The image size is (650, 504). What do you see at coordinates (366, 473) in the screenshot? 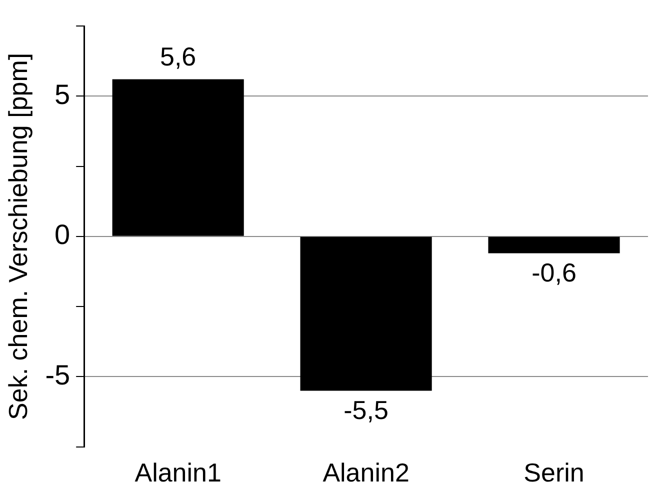
I see `x-tick-label: Alanin2` at bounding box center [366, 473].